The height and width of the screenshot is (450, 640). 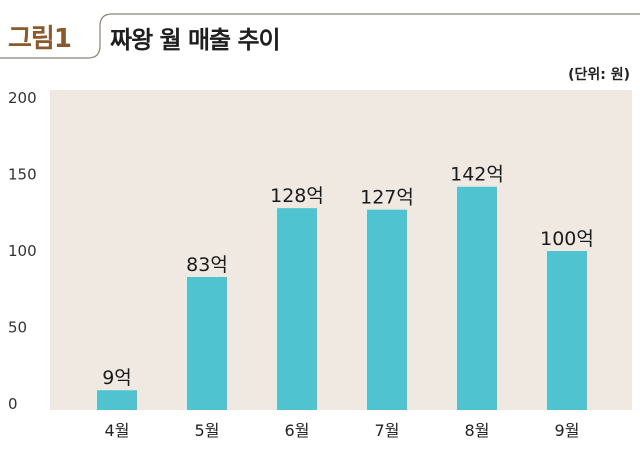 What do you see at coordinates (297, 430) in the screenshot?
I see `x-tick-label: 6월` at bounding box center [297, 430].